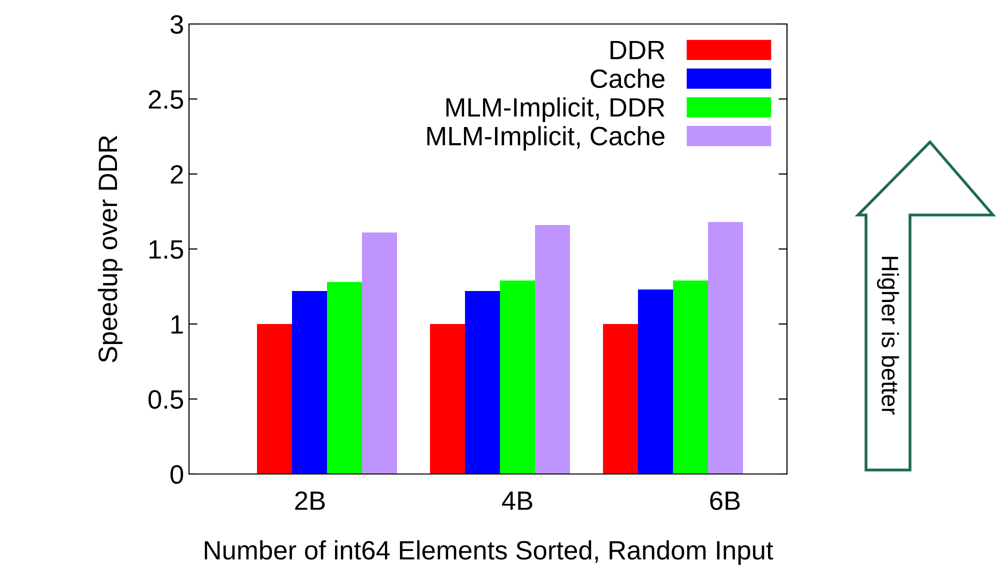  What do you see at coordinates (166, 399) in the screenshot?
I see `y-tick-label: 0.5` at bounding box center [166, 399].